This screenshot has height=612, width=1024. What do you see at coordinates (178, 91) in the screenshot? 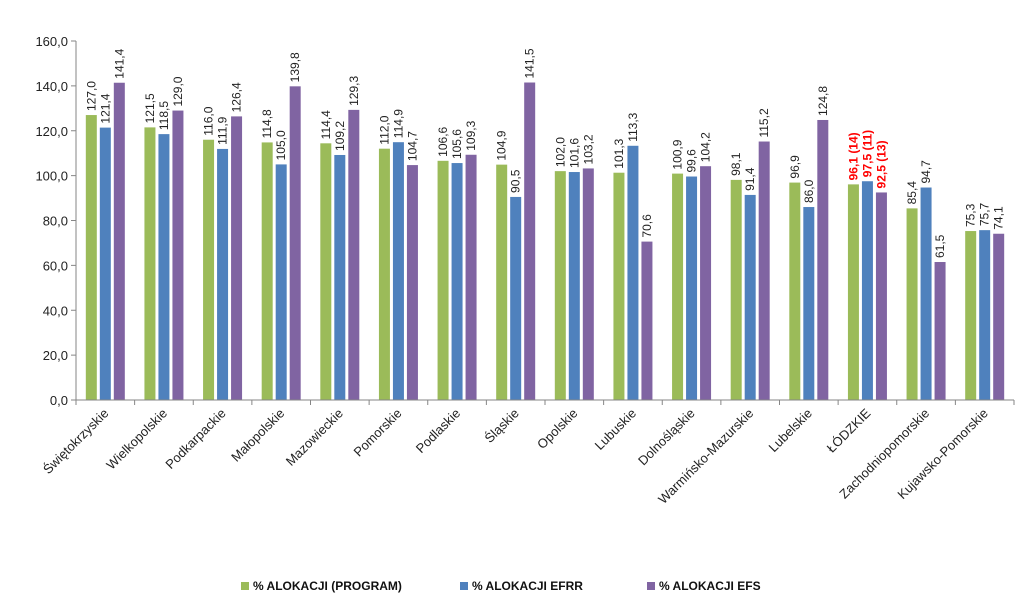
I see `data-label: 129,0` at bounding box center [178, 91].